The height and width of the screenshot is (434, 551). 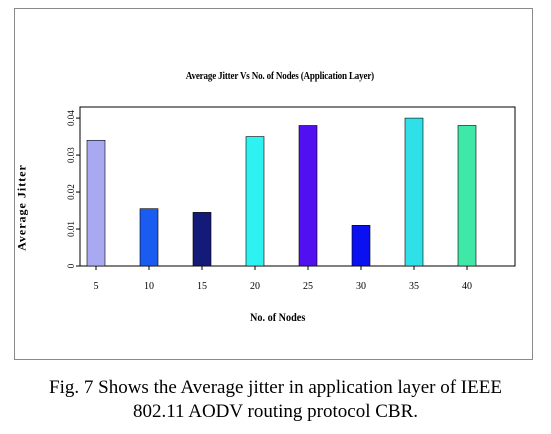 What do you see at coordinates (21, 207) in the screenshot?
I see `y-axis-label: Average Jitter` at bounding box center [21, 207].